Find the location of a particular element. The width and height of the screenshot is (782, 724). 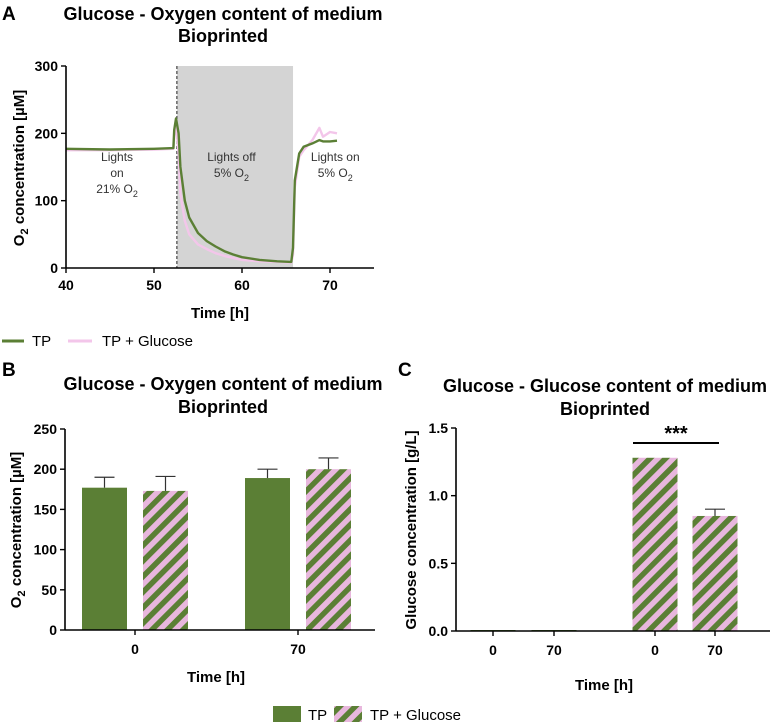

lights-off-region is located at coordinates (235, 167).